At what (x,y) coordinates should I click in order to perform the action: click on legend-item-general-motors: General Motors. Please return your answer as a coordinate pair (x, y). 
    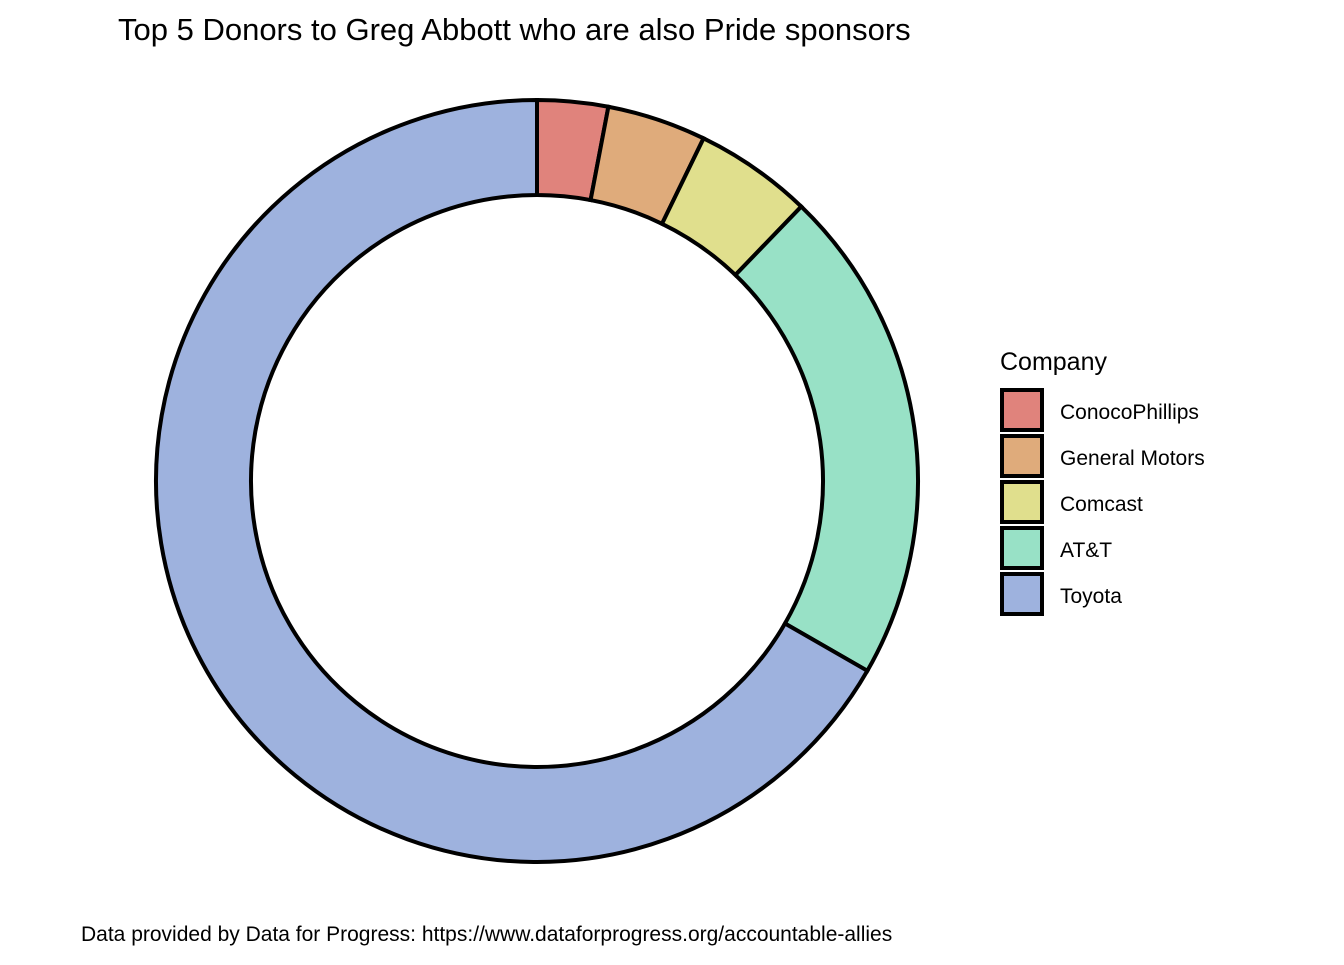
    Looking at the image, I should click on (1102, 456).